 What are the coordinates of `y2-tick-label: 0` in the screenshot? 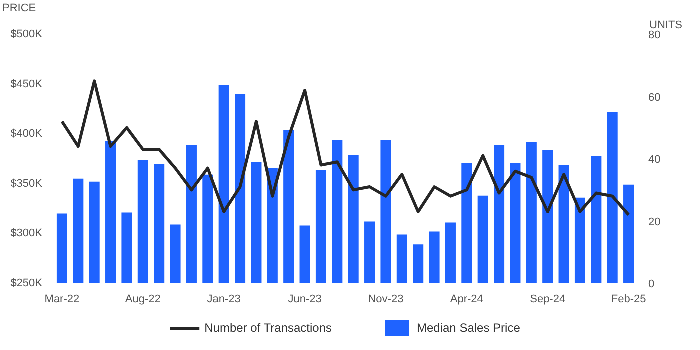 It's located at (651, 284).